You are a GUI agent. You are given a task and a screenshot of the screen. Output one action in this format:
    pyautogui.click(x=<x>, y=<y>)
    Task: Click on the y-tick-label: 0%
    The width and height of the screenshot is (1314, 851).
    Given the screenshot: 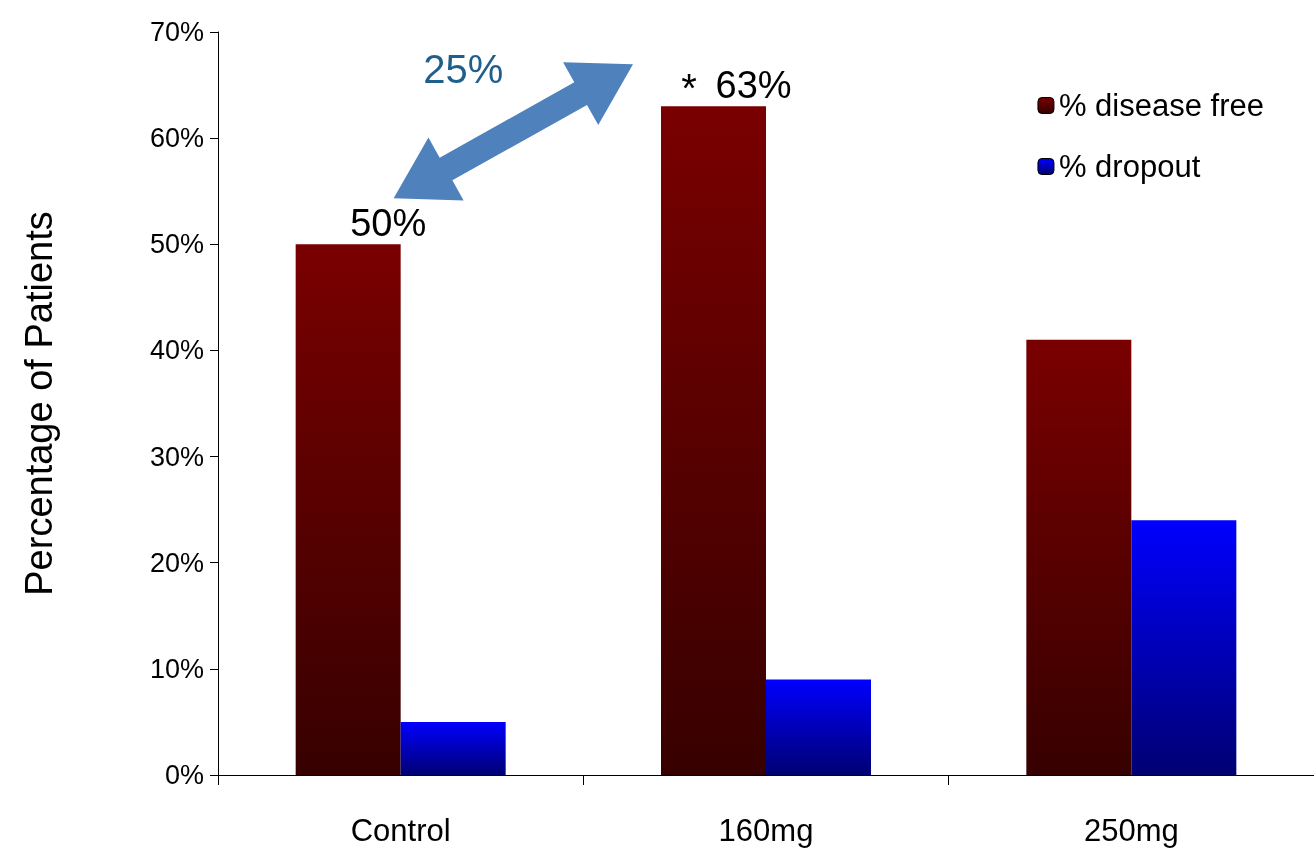 What is the action you would take?
    pyautogui.click(x=184, y=775)
    